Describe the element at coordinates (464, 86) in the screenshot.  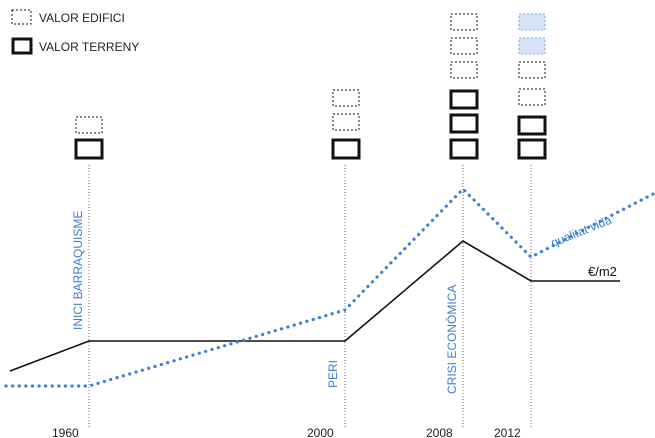
I see `stack-2008` at that location.